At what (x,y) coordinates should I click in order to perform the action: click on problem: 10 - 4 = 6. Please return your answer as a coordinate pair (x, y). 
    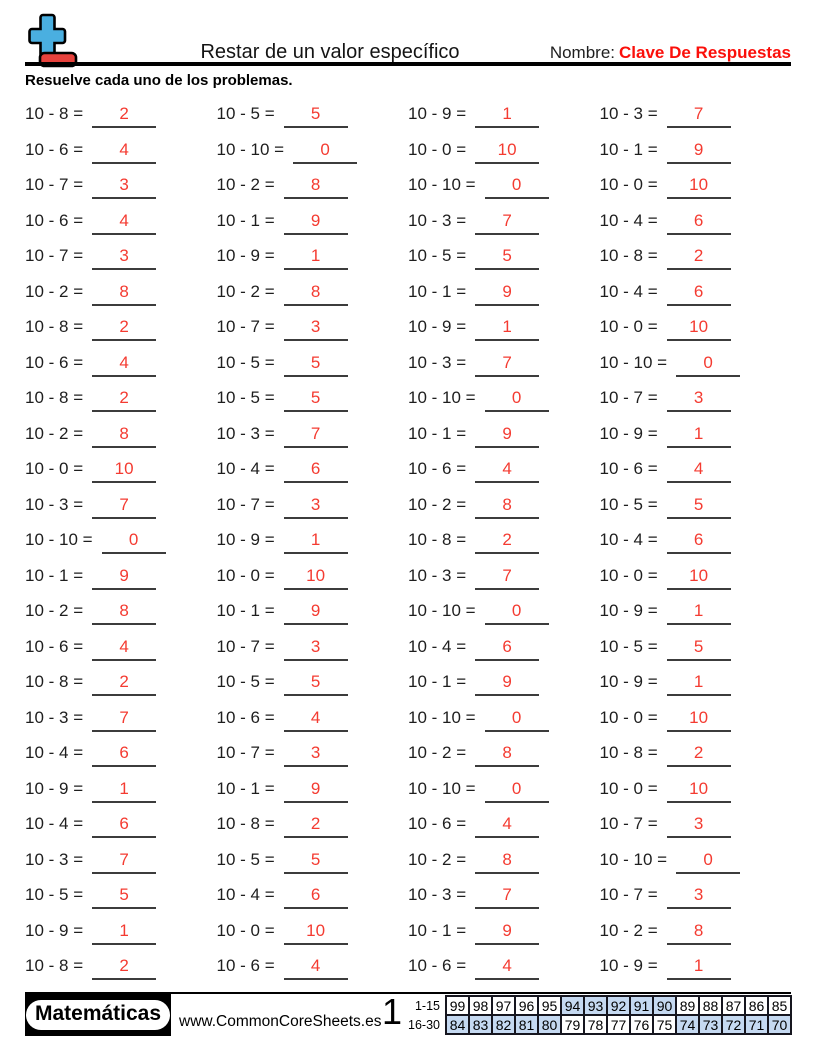
    Looking at the image, I should click on (121, 824).